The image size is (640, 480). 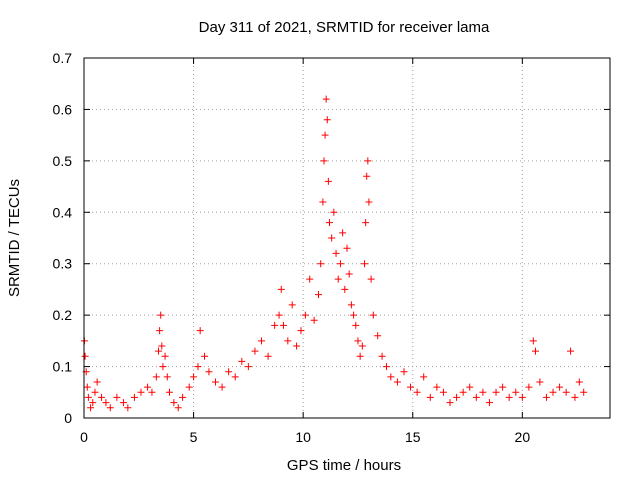 I want to click on x-tick-label: 20, so click(x=523, y=437).